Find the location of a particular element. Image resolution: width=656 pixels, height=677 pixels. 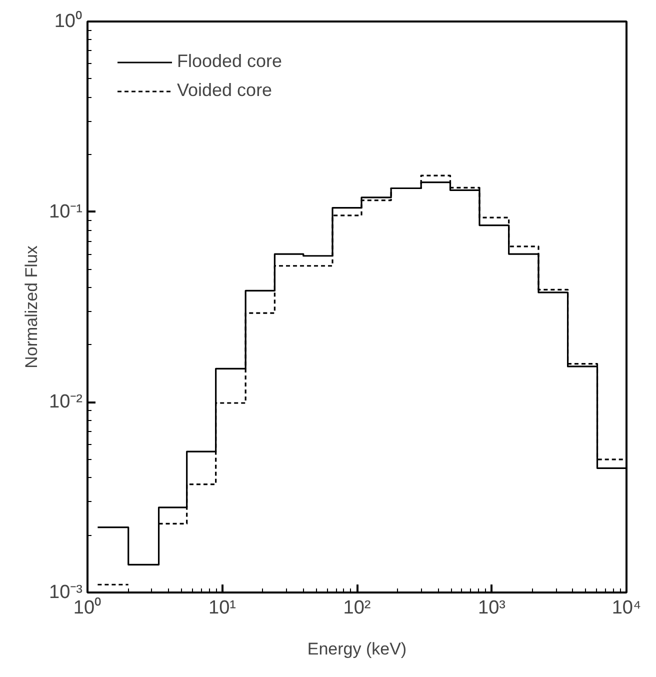

x-tick-label: 10¹ is located at coordinates (222, 608).